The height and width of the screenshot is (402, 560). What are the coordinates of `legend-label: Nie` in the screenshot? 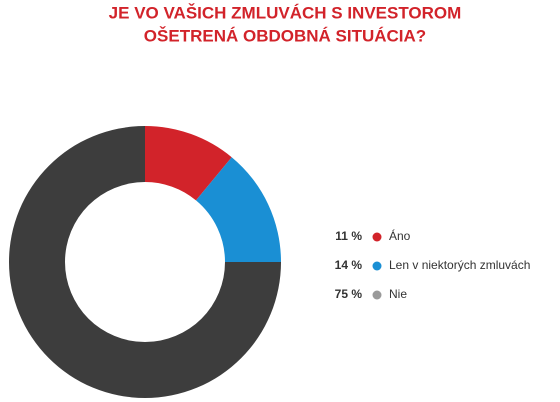 It's located at (398, 294).